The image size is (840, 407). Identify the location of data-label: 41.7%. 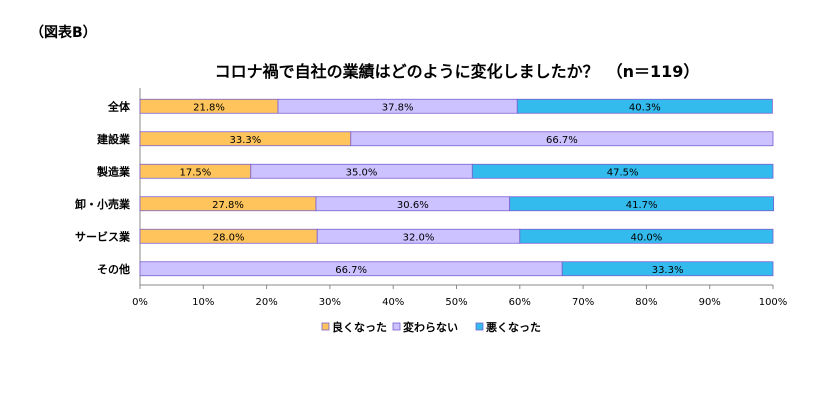
(642, 205).